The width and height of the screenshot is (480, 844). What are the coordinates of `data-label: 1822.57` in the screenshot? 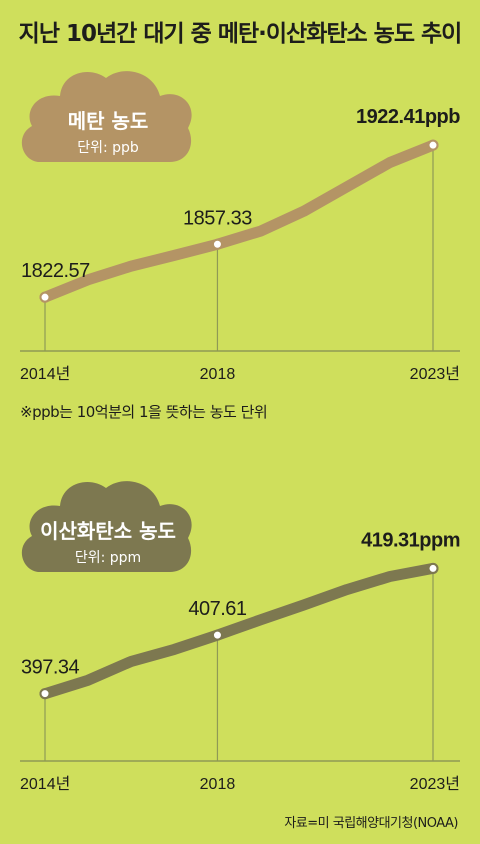 It's located at (55, 271).